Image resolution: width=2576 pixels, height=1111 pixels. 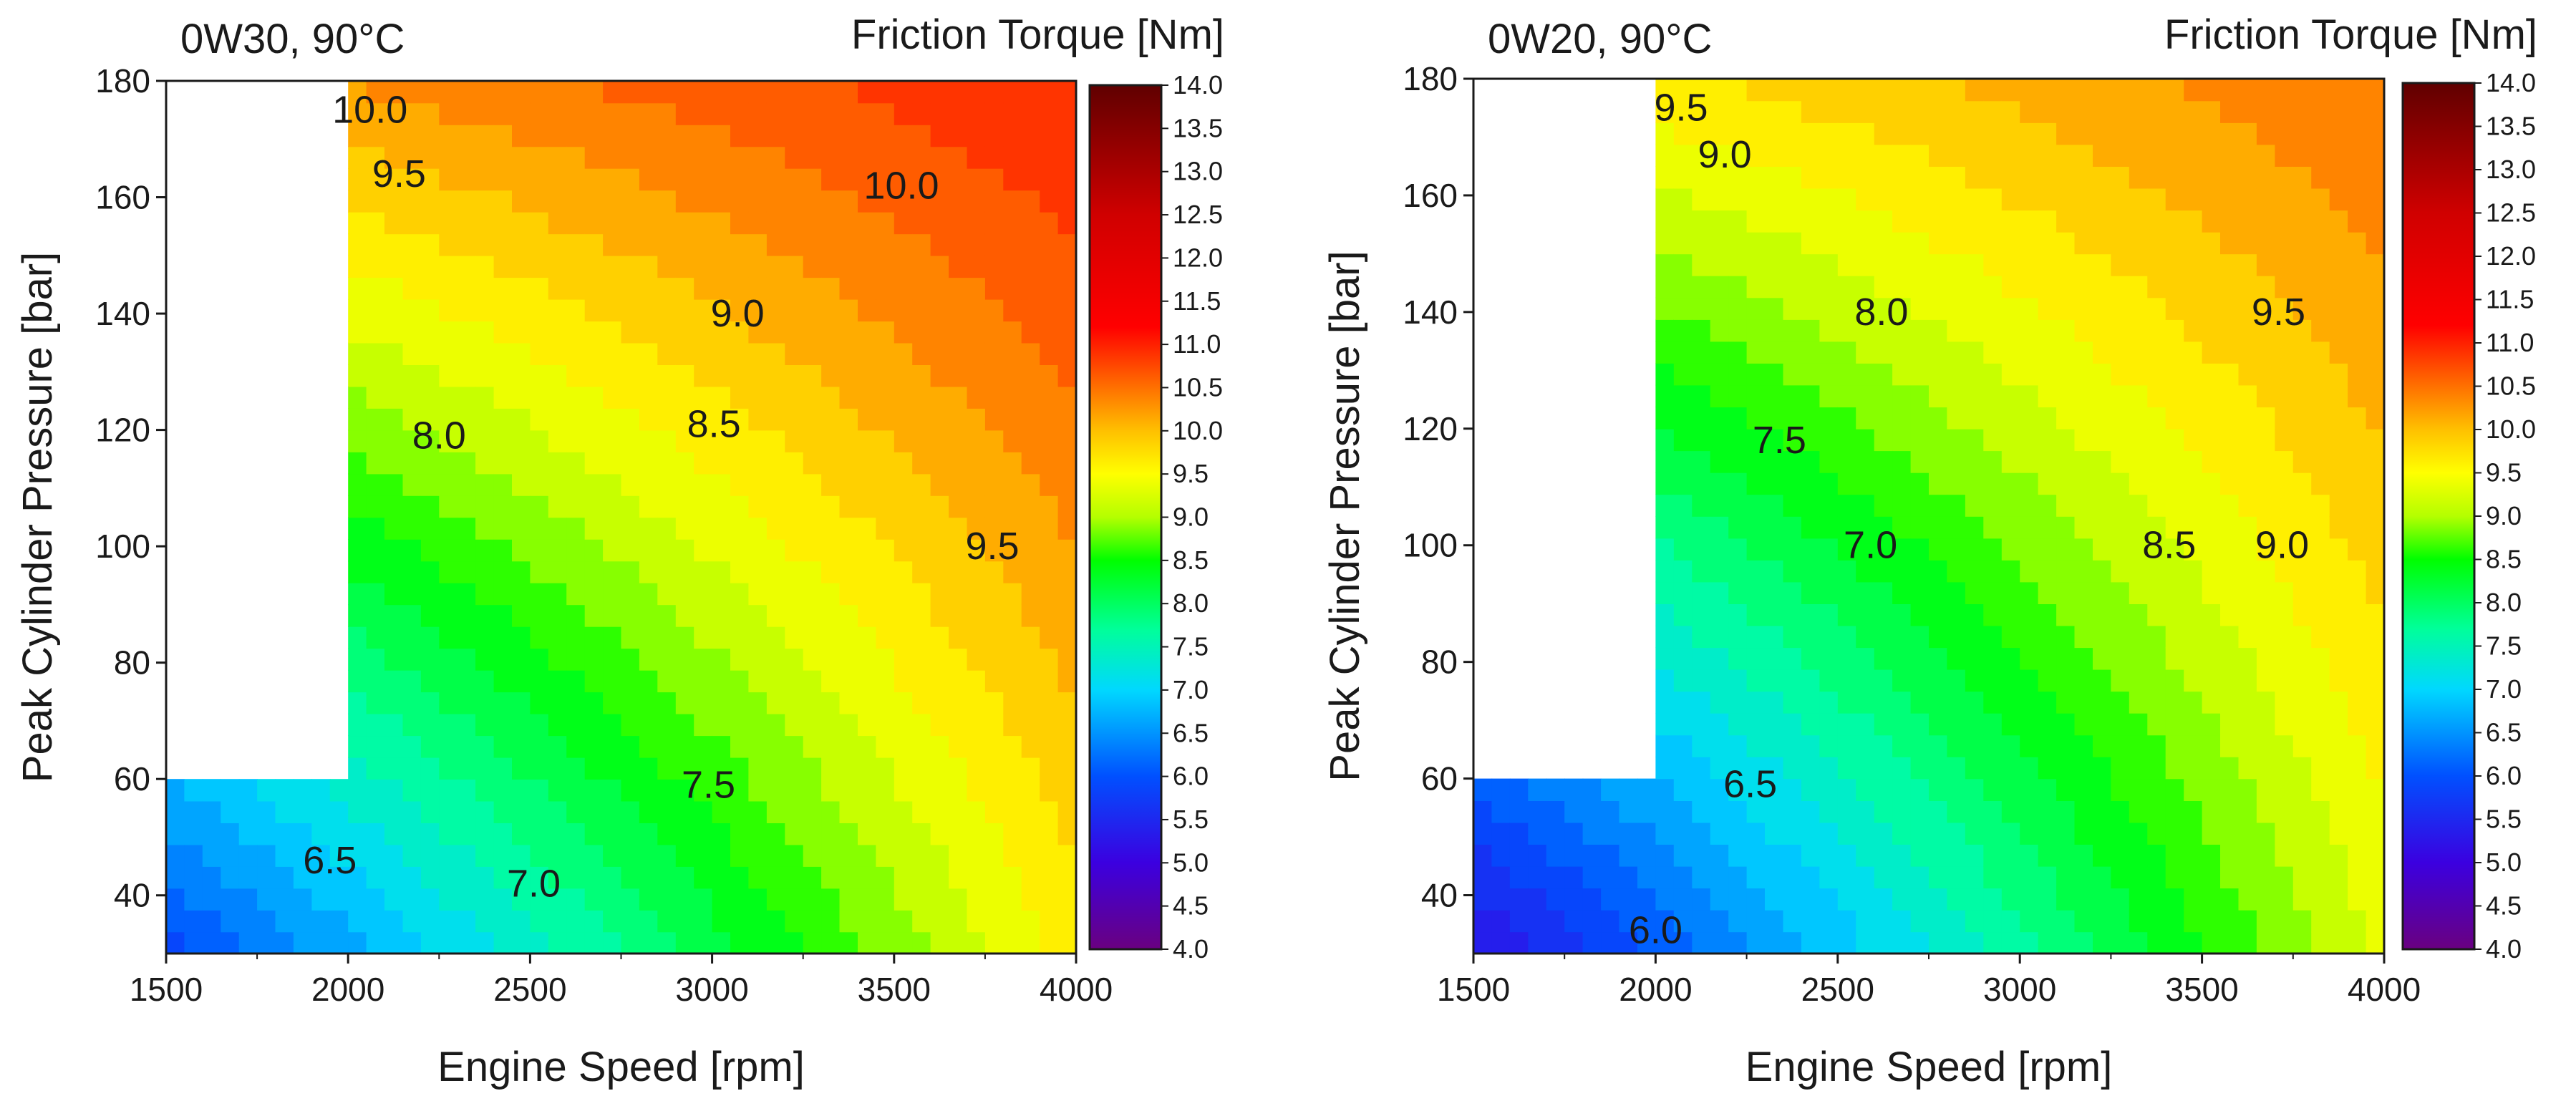 I want to click on colorbar-tick-label: 11.5, so click(x=2510, y=299).